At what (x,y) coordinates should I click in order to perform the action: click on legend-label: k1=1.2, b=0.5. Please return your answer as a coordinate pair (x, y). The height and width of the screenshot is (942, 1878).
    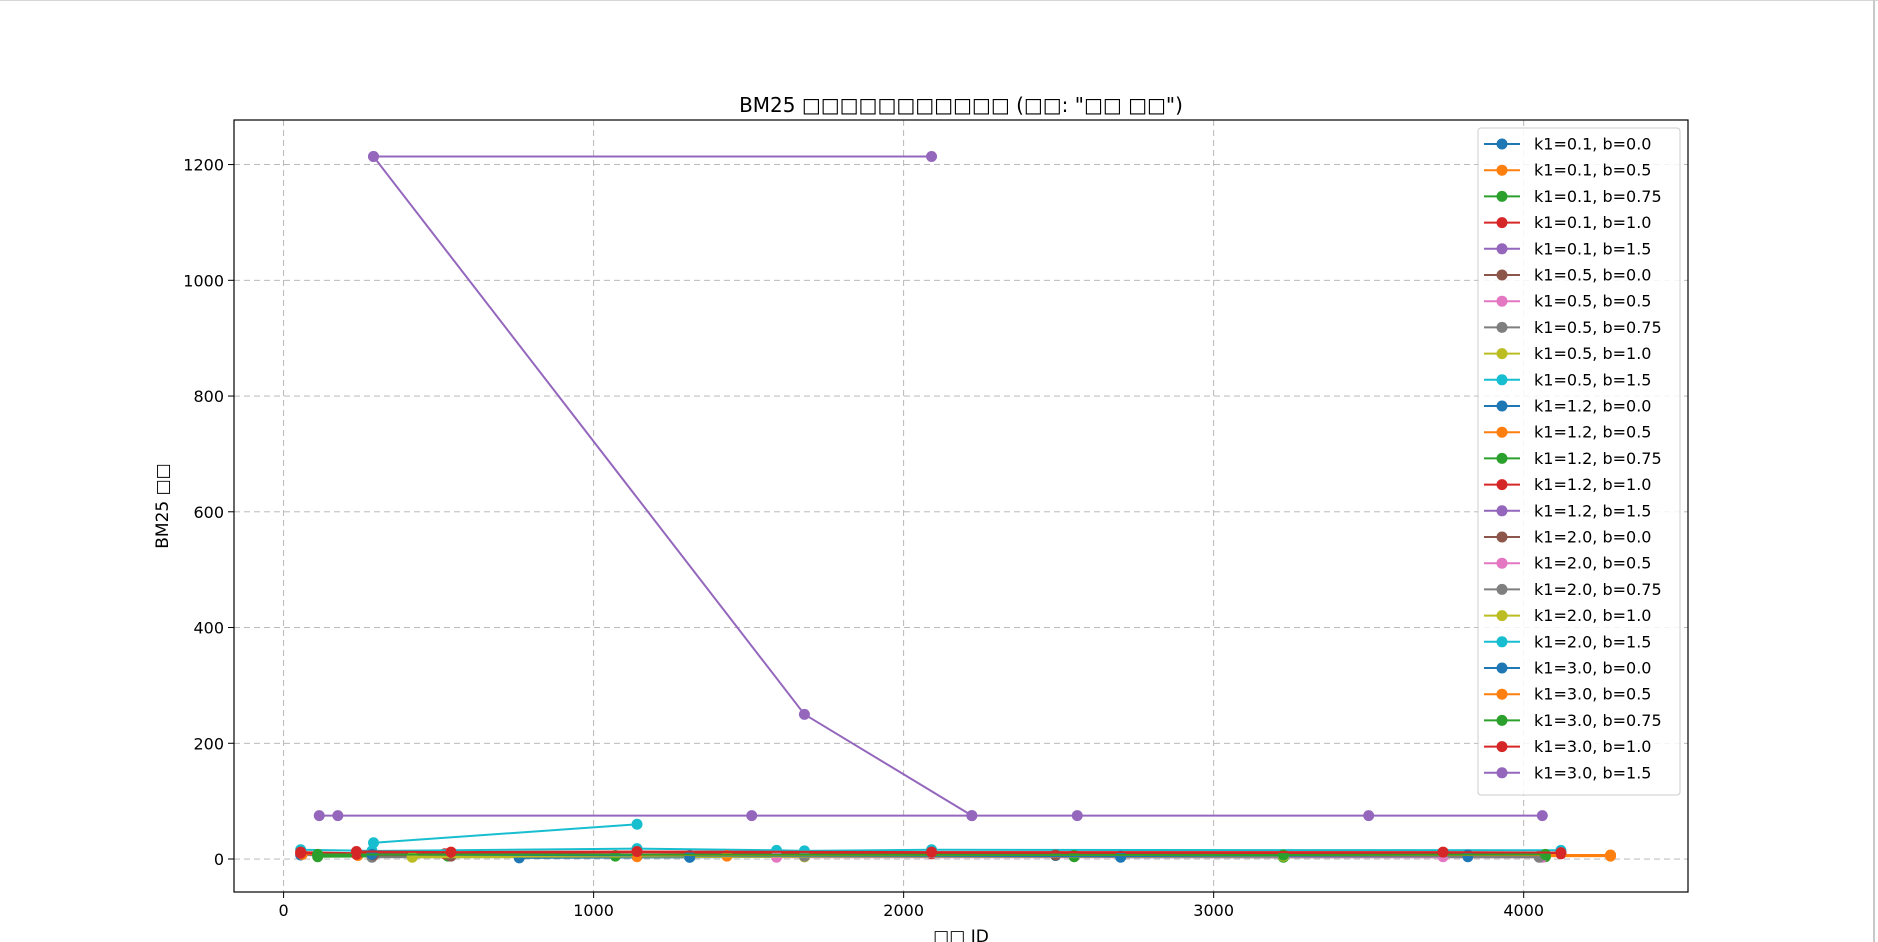
    Looking at the image, I should click on (1592, 432).